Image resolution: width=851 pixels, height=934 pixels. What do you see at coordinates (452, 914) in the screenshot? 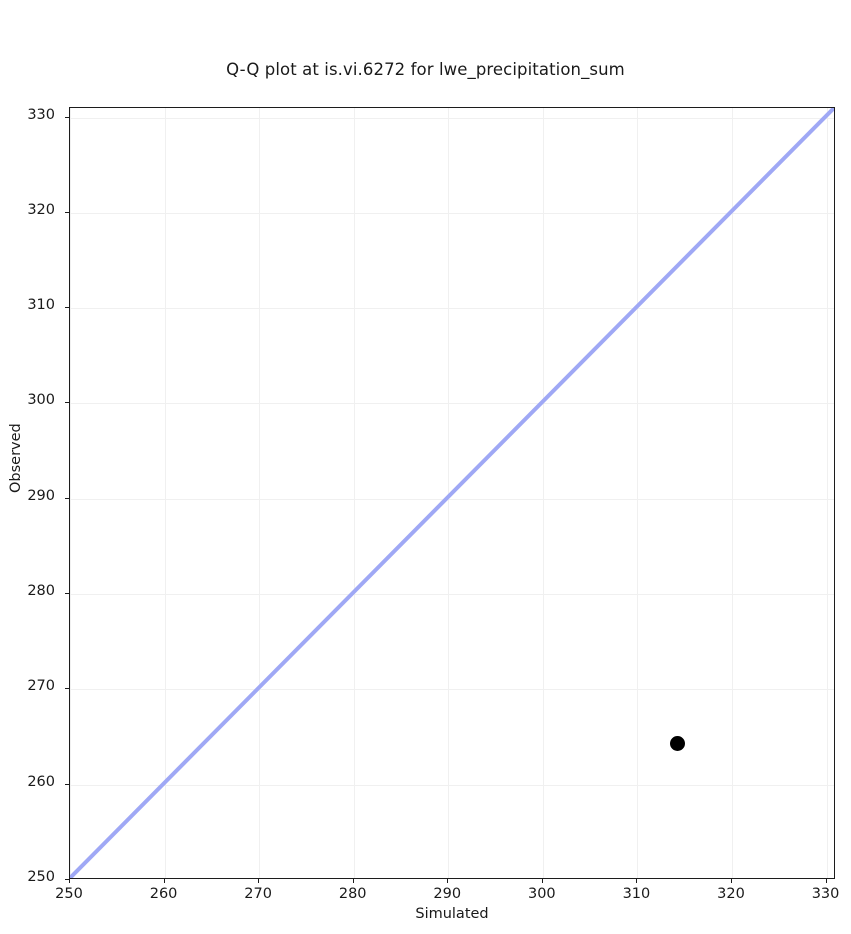
I see `x-axis-label: Simulated` at bounding box center [452, 914].